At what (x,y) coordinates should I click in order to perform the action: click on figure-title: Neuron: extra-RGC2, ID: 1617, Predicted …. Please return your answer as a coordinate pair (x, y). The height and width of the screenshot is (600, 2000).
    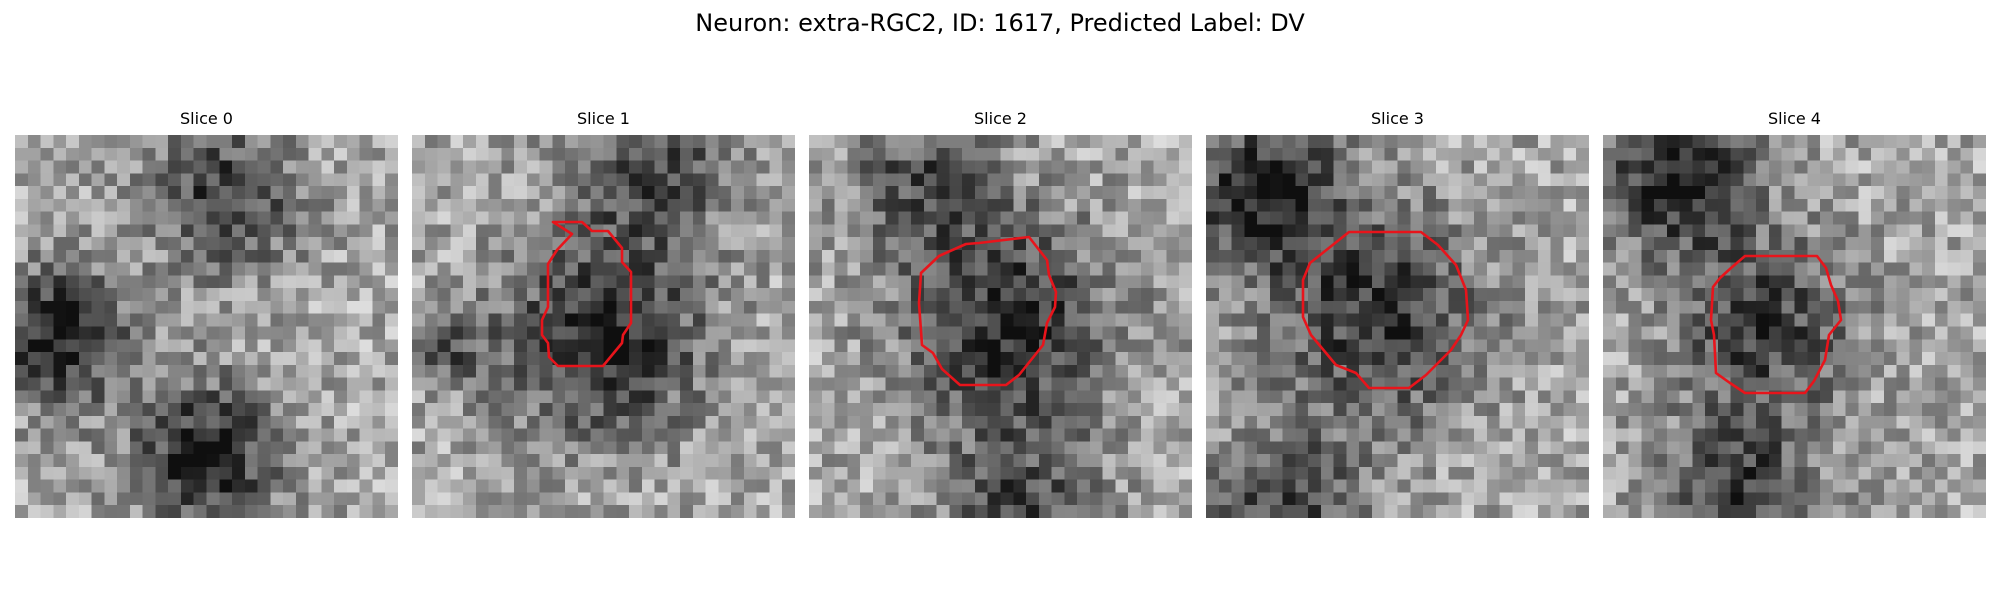
    Looking at the image, I should click on (1000, 23).